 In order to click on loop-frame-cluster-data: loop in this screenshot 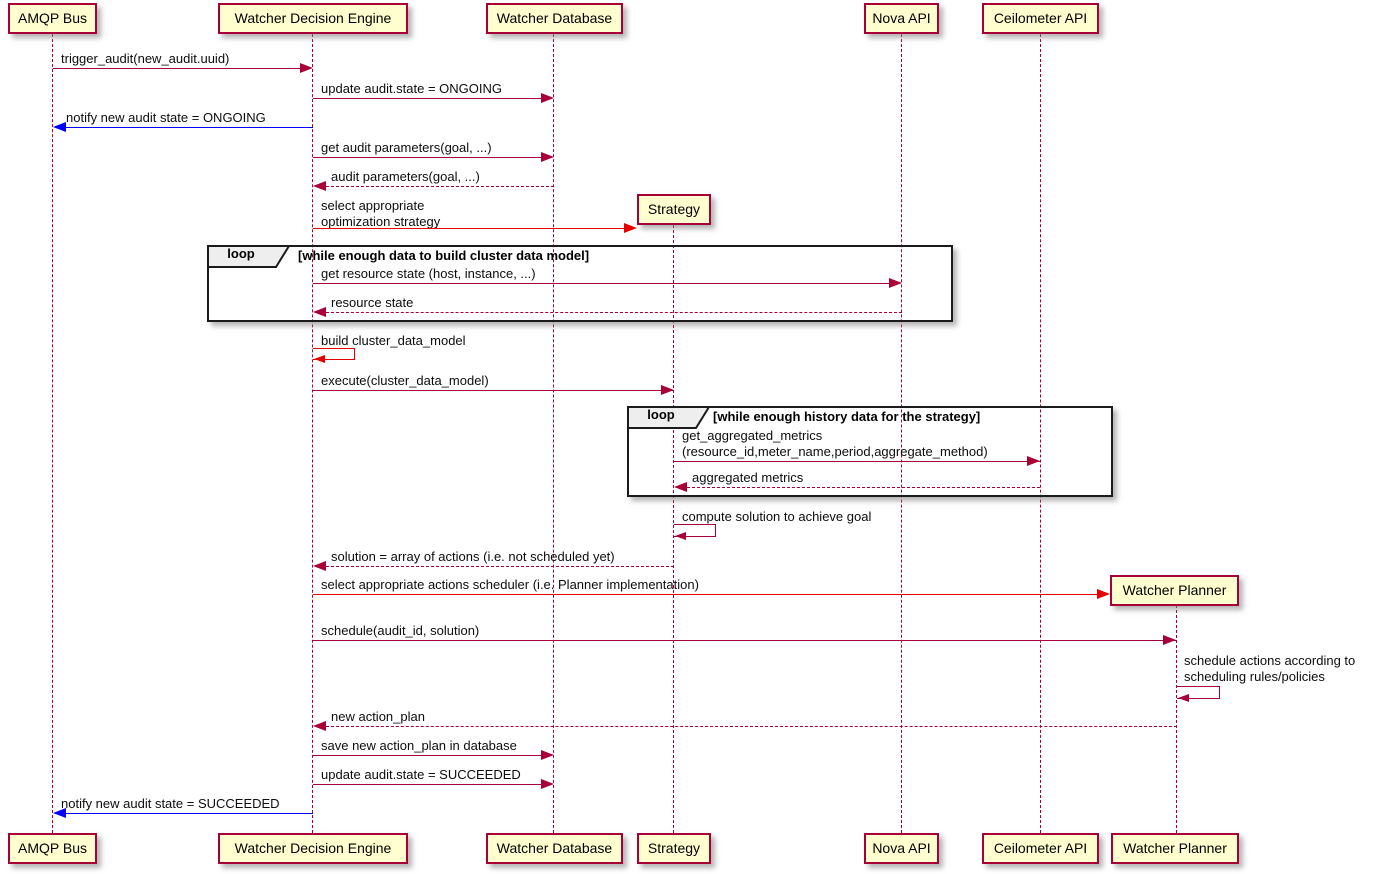, I will do `click(580, 283)`.